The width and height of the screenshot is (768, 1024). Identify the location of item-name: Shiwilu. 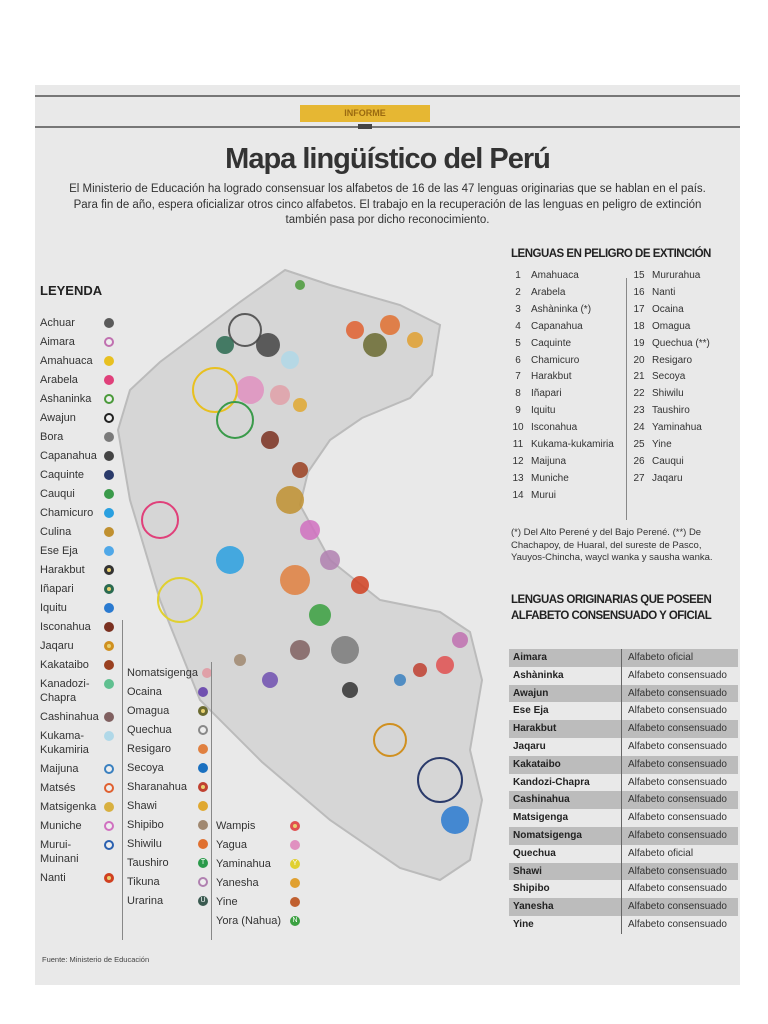
(668, 394).